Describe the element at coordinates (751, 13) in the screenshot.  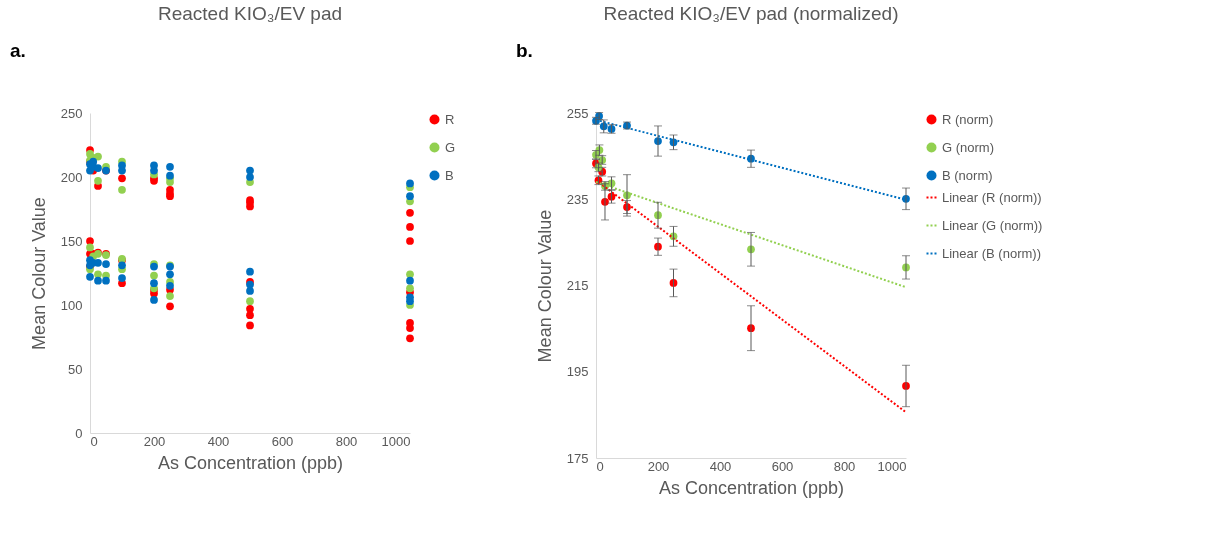
I see `chart-title: Reacted KIO₃/EV pad (normalized)` at that location.